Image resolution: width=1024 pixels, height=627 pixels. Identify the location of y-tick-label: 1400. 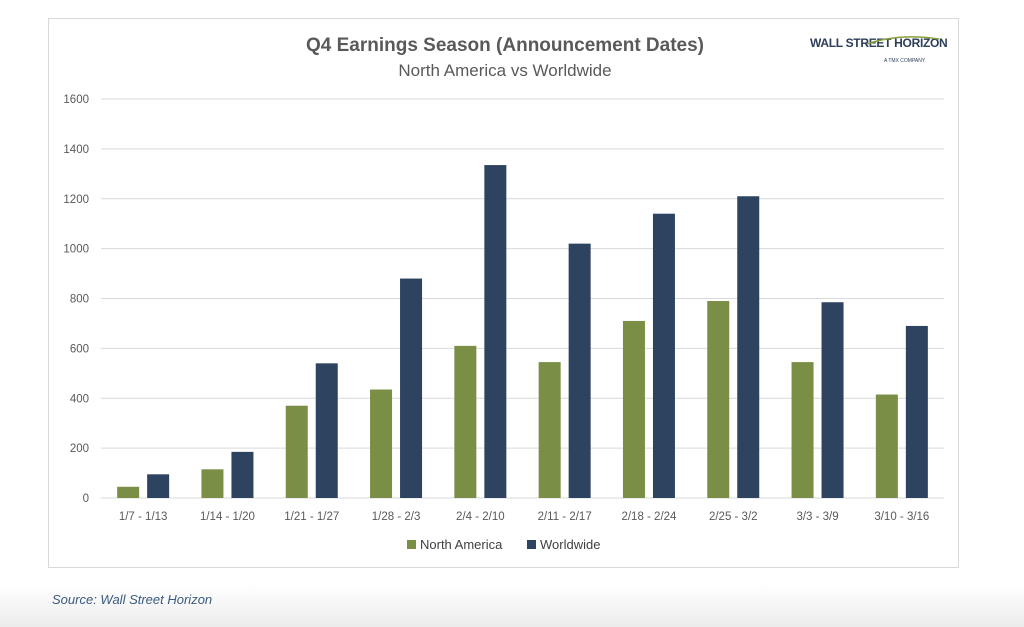
(76, 150).